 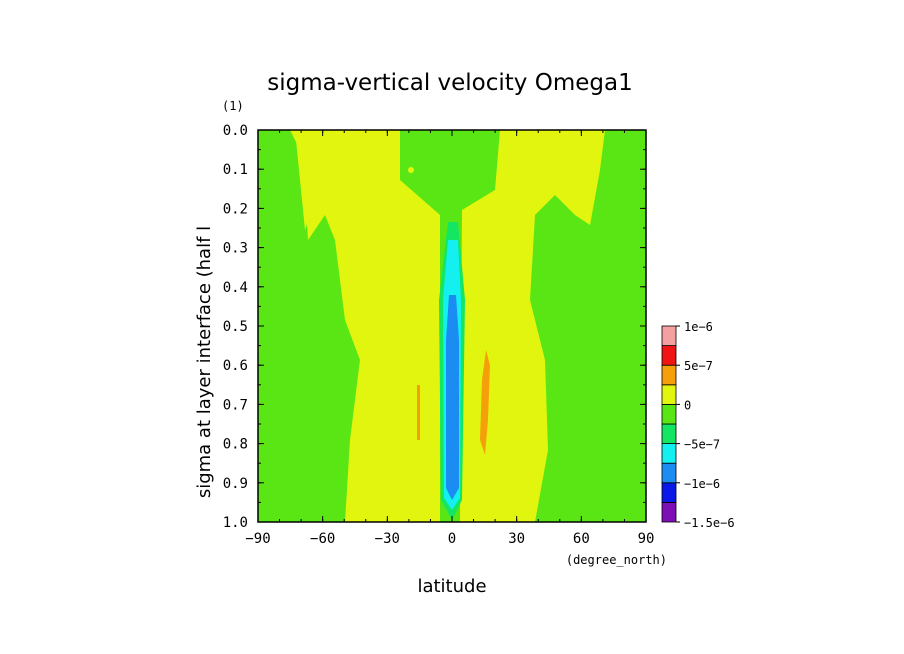 What do you see at coordinates (365, 326) in the screenshot?
I see `field-yellow-center-west` at bounding box center [365, 326].